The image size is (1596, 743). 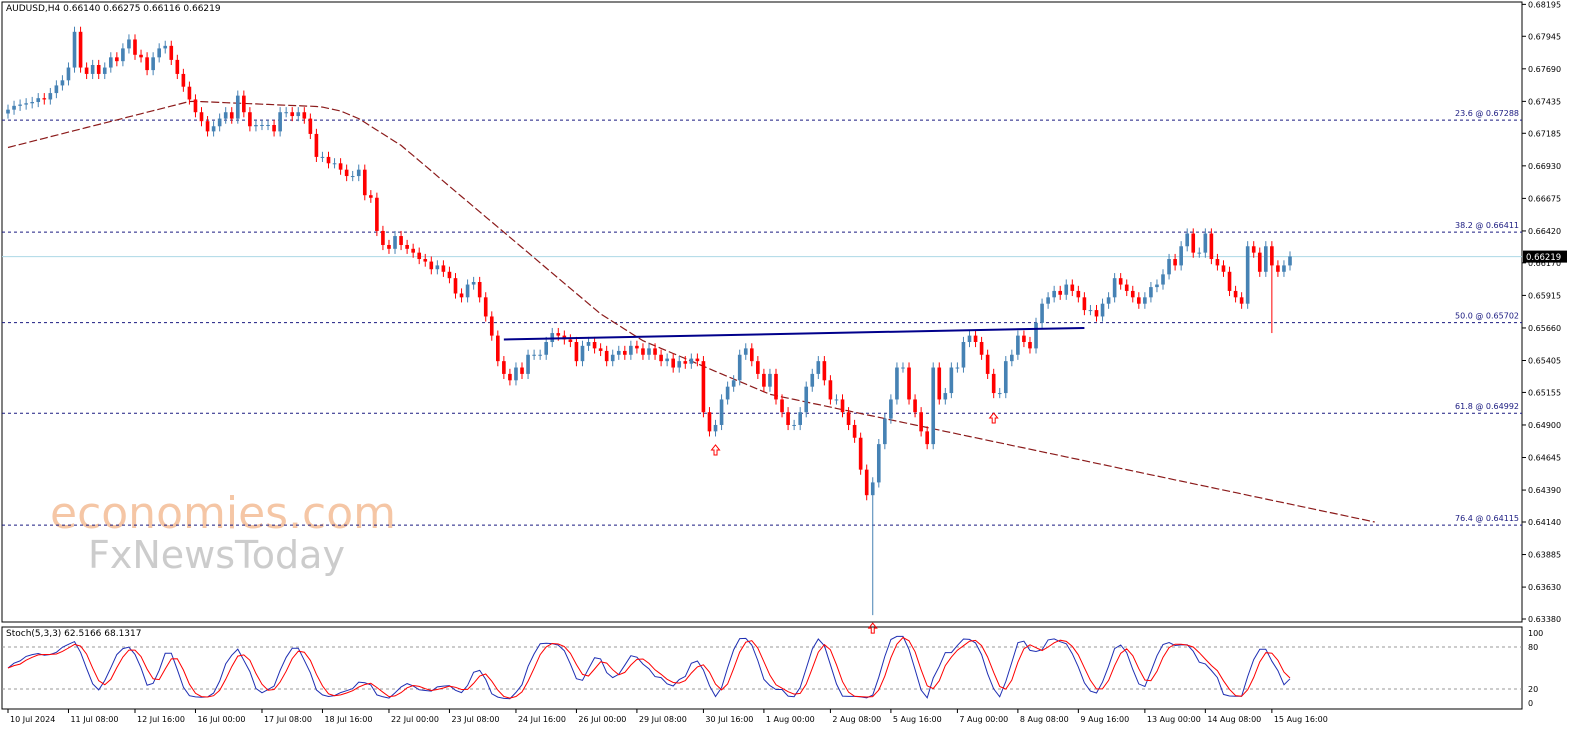 What do you see at coordinates (1544, 425) in the screenshot?
I see `y-tick-label: 0.64900` at bounding box center [1544, 425].